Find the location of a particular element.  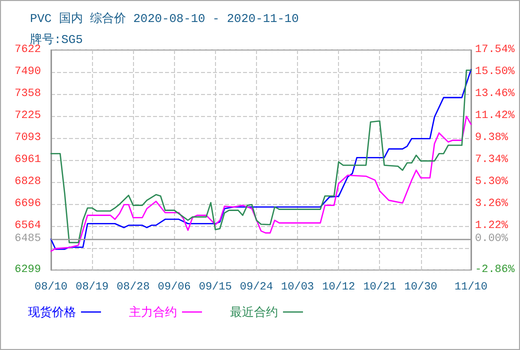

x-tick-label: 10/12 is located at coordinates (339, 288).